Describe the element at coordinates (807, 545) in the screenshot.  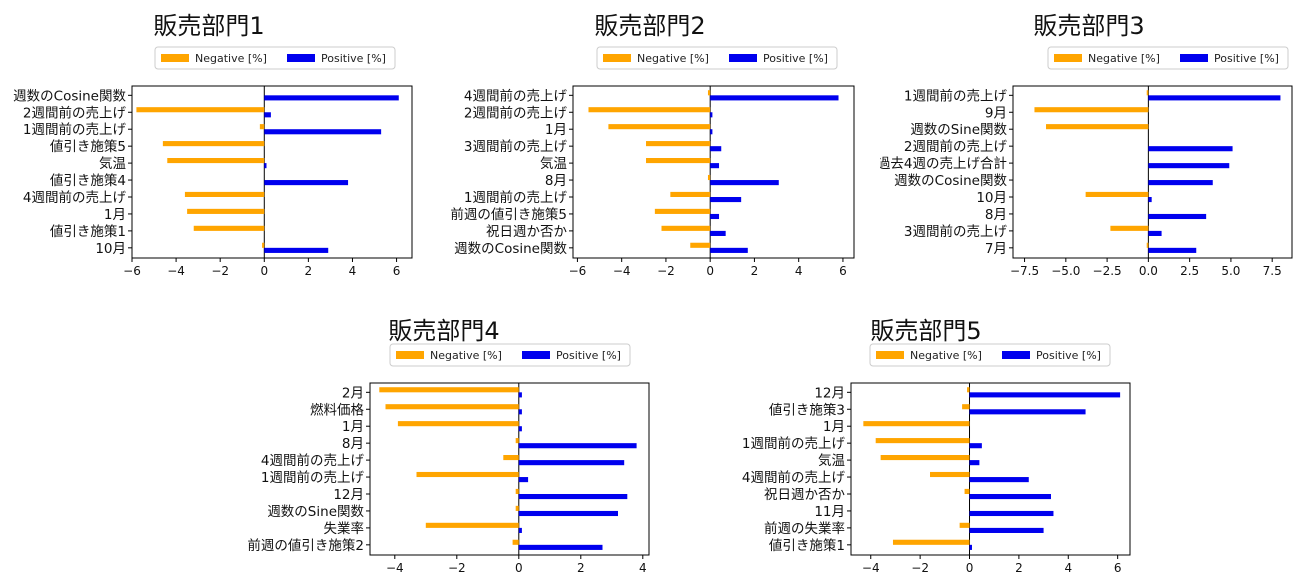
I see `category-label: 値引き施策1` at that location.